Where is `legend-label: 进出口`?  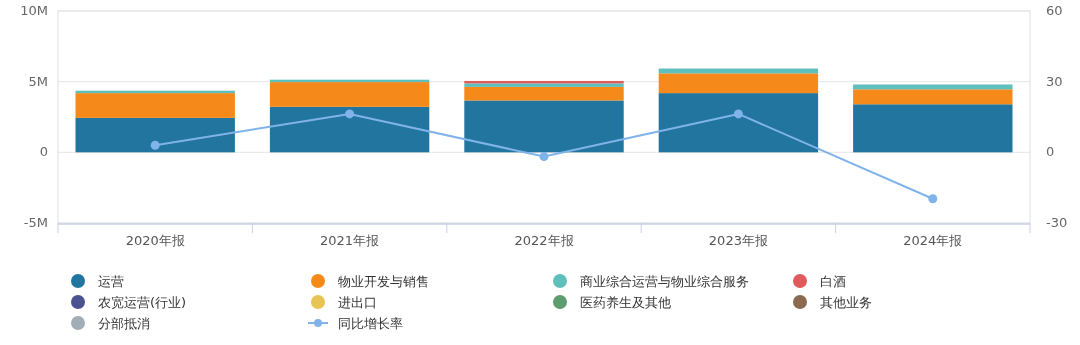
legend-label: 进出口 is located at coordinates (357, 302).